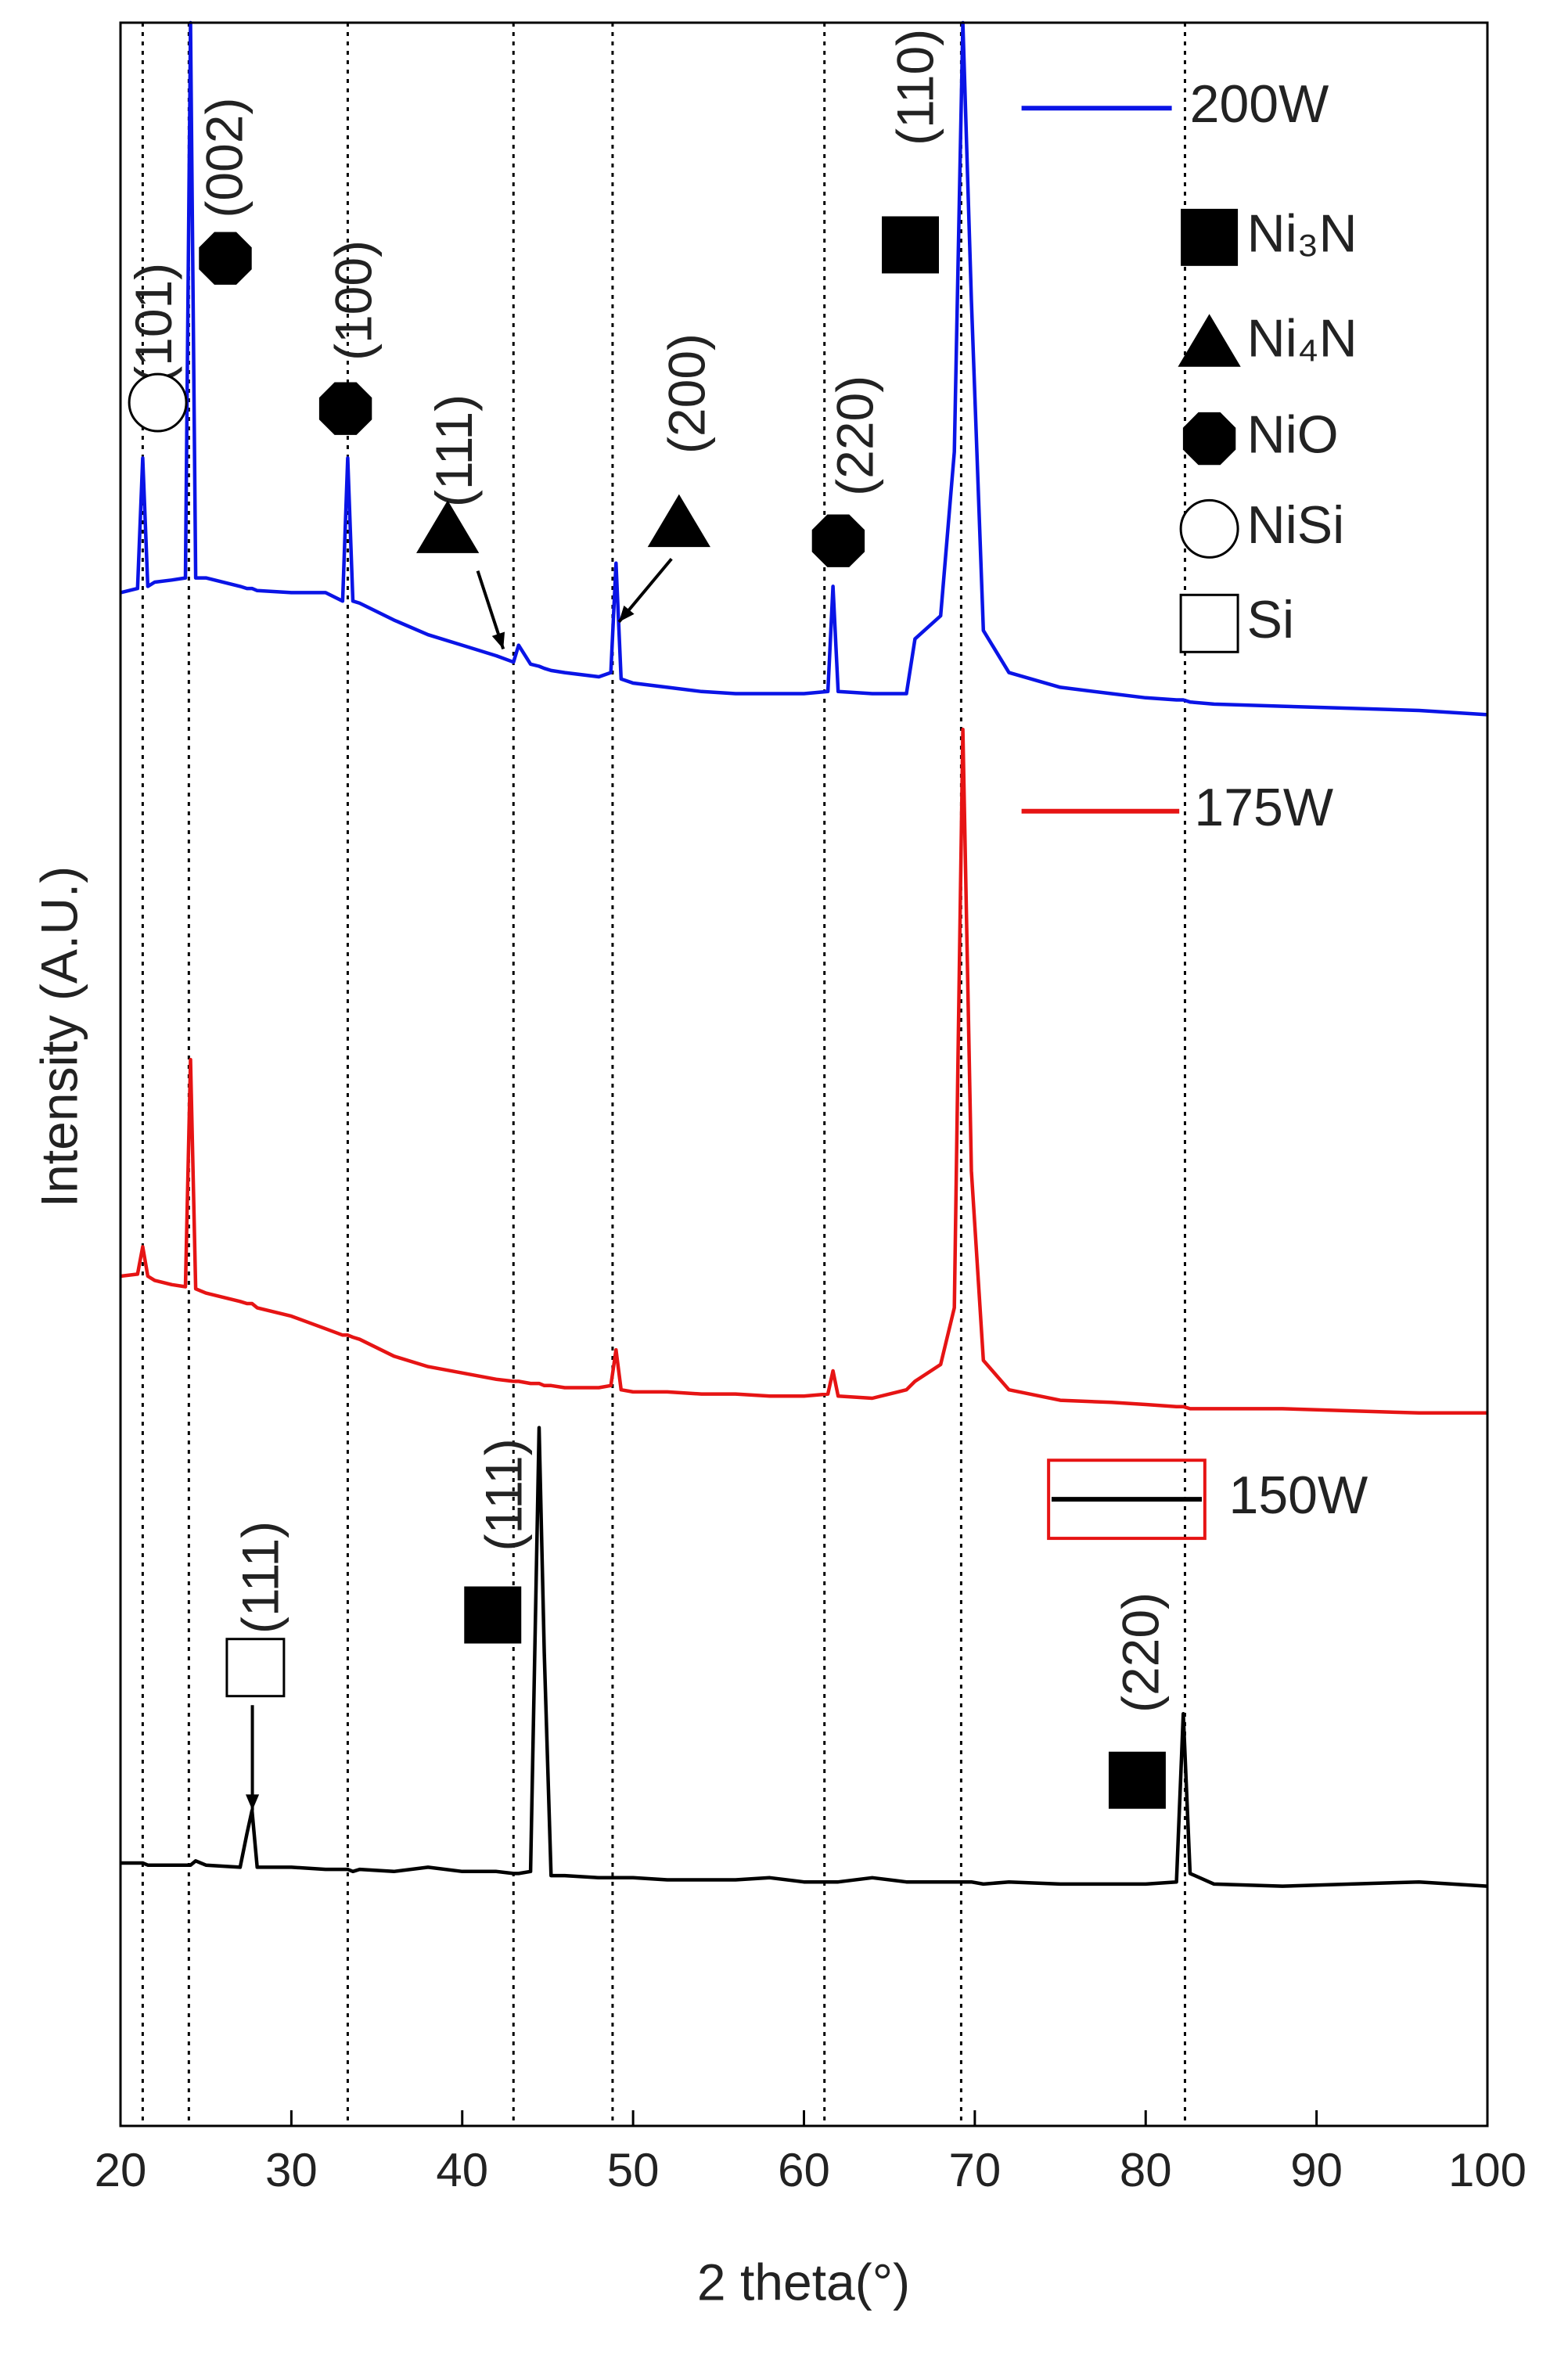  What do you see at coordinates (1296, 525) in the screenshot?
I see `phase-legend-label: NiSi` at bounding box center [1296, 525].